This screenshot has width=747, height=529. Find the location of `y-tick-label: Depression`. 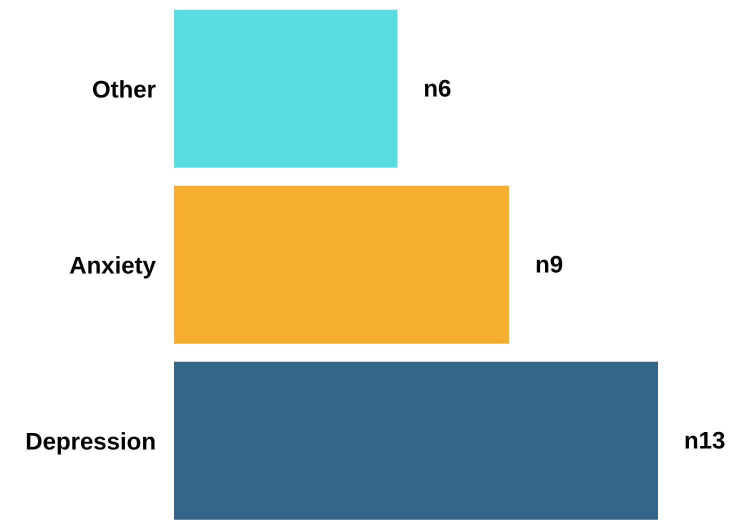

y-tick-label: Depression is located at coordinates (90, 442).